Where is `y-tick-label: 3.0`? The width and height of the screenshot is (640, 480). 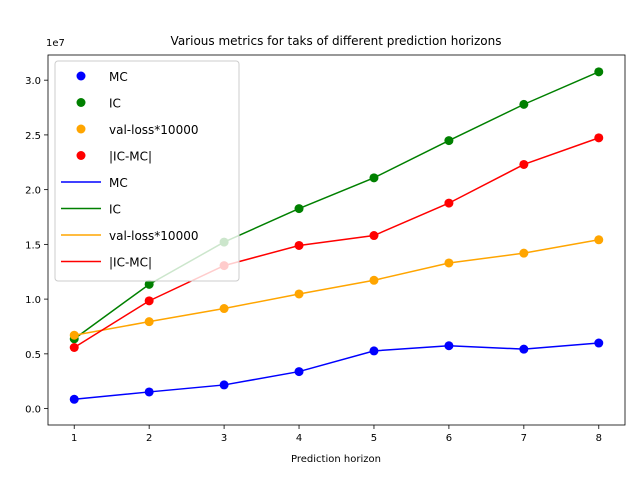
y-tick-label: 3.0 is located at coordinates (33, 81).